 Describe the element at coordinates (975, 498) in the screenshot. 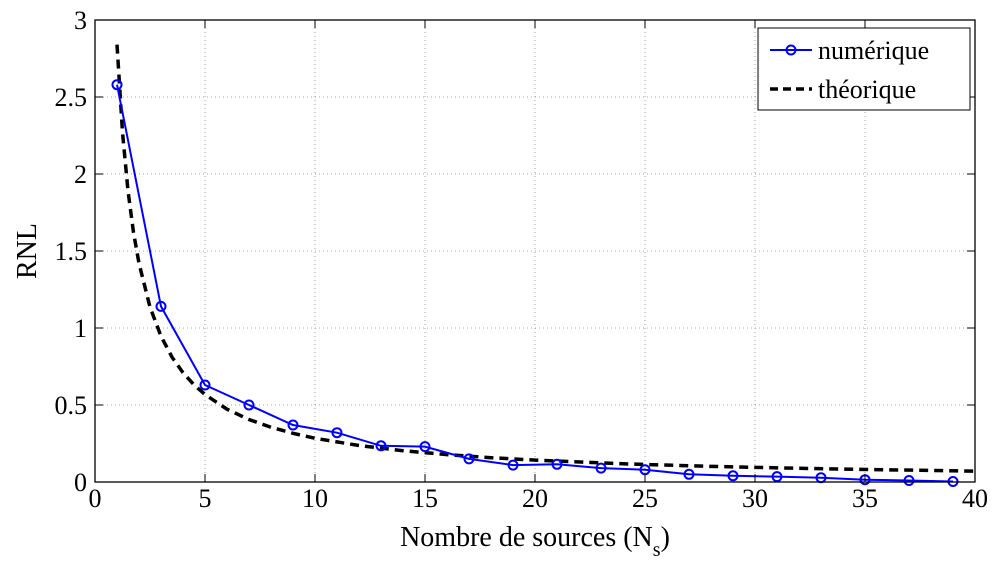

I see `x-tick-label: 40` at that location.